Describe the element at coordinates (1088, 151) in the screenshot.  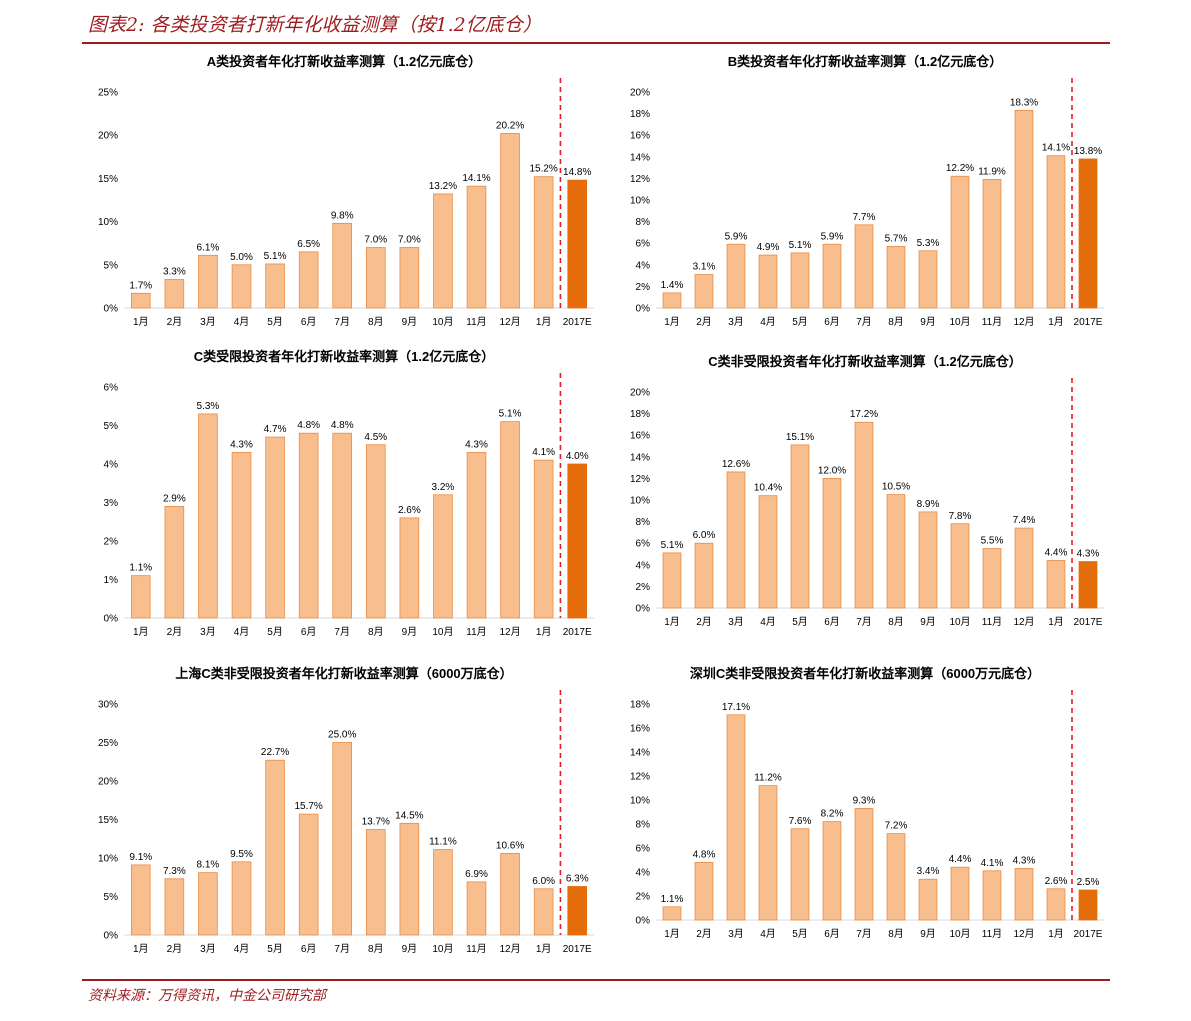
I see `data-label: 13.8%` at that location.